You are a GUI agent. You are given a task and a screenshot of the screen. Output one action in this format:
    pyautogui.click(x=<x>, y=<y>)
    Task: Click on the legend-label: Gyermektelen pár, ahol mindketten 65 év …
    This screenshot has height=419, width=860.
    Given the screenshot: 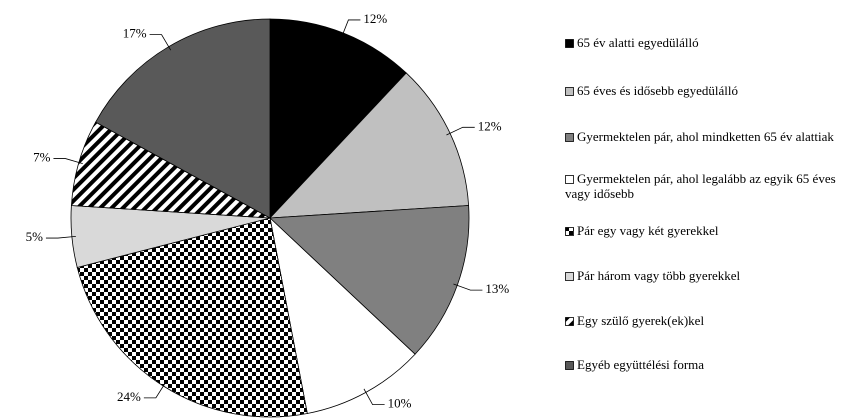 What is the action you would take?
    pyautogui.click(x=705, y=136)
    